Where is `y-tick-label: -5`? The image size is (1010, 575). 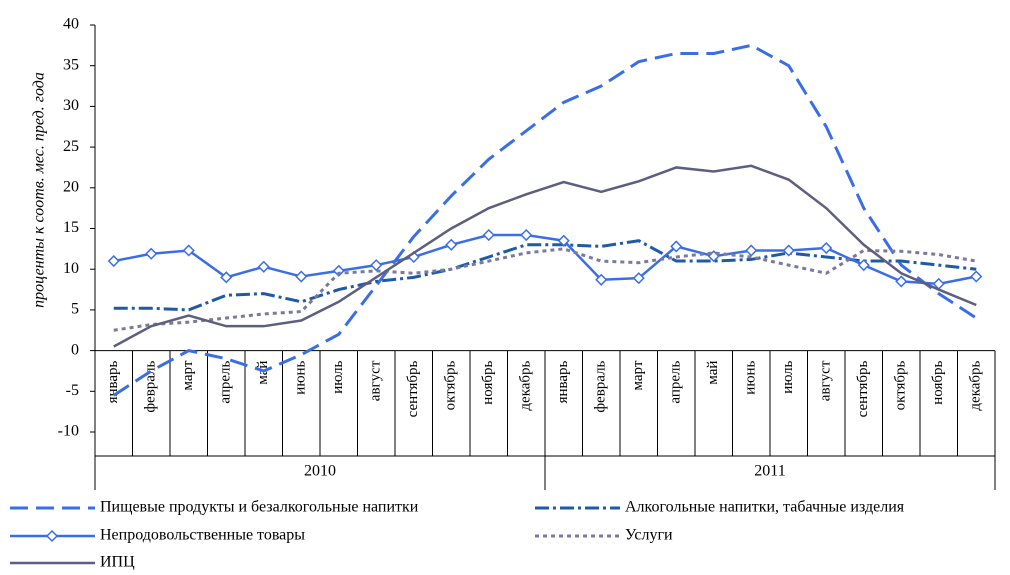
y-tick-label: -5 is located at coordinates (72, 390).